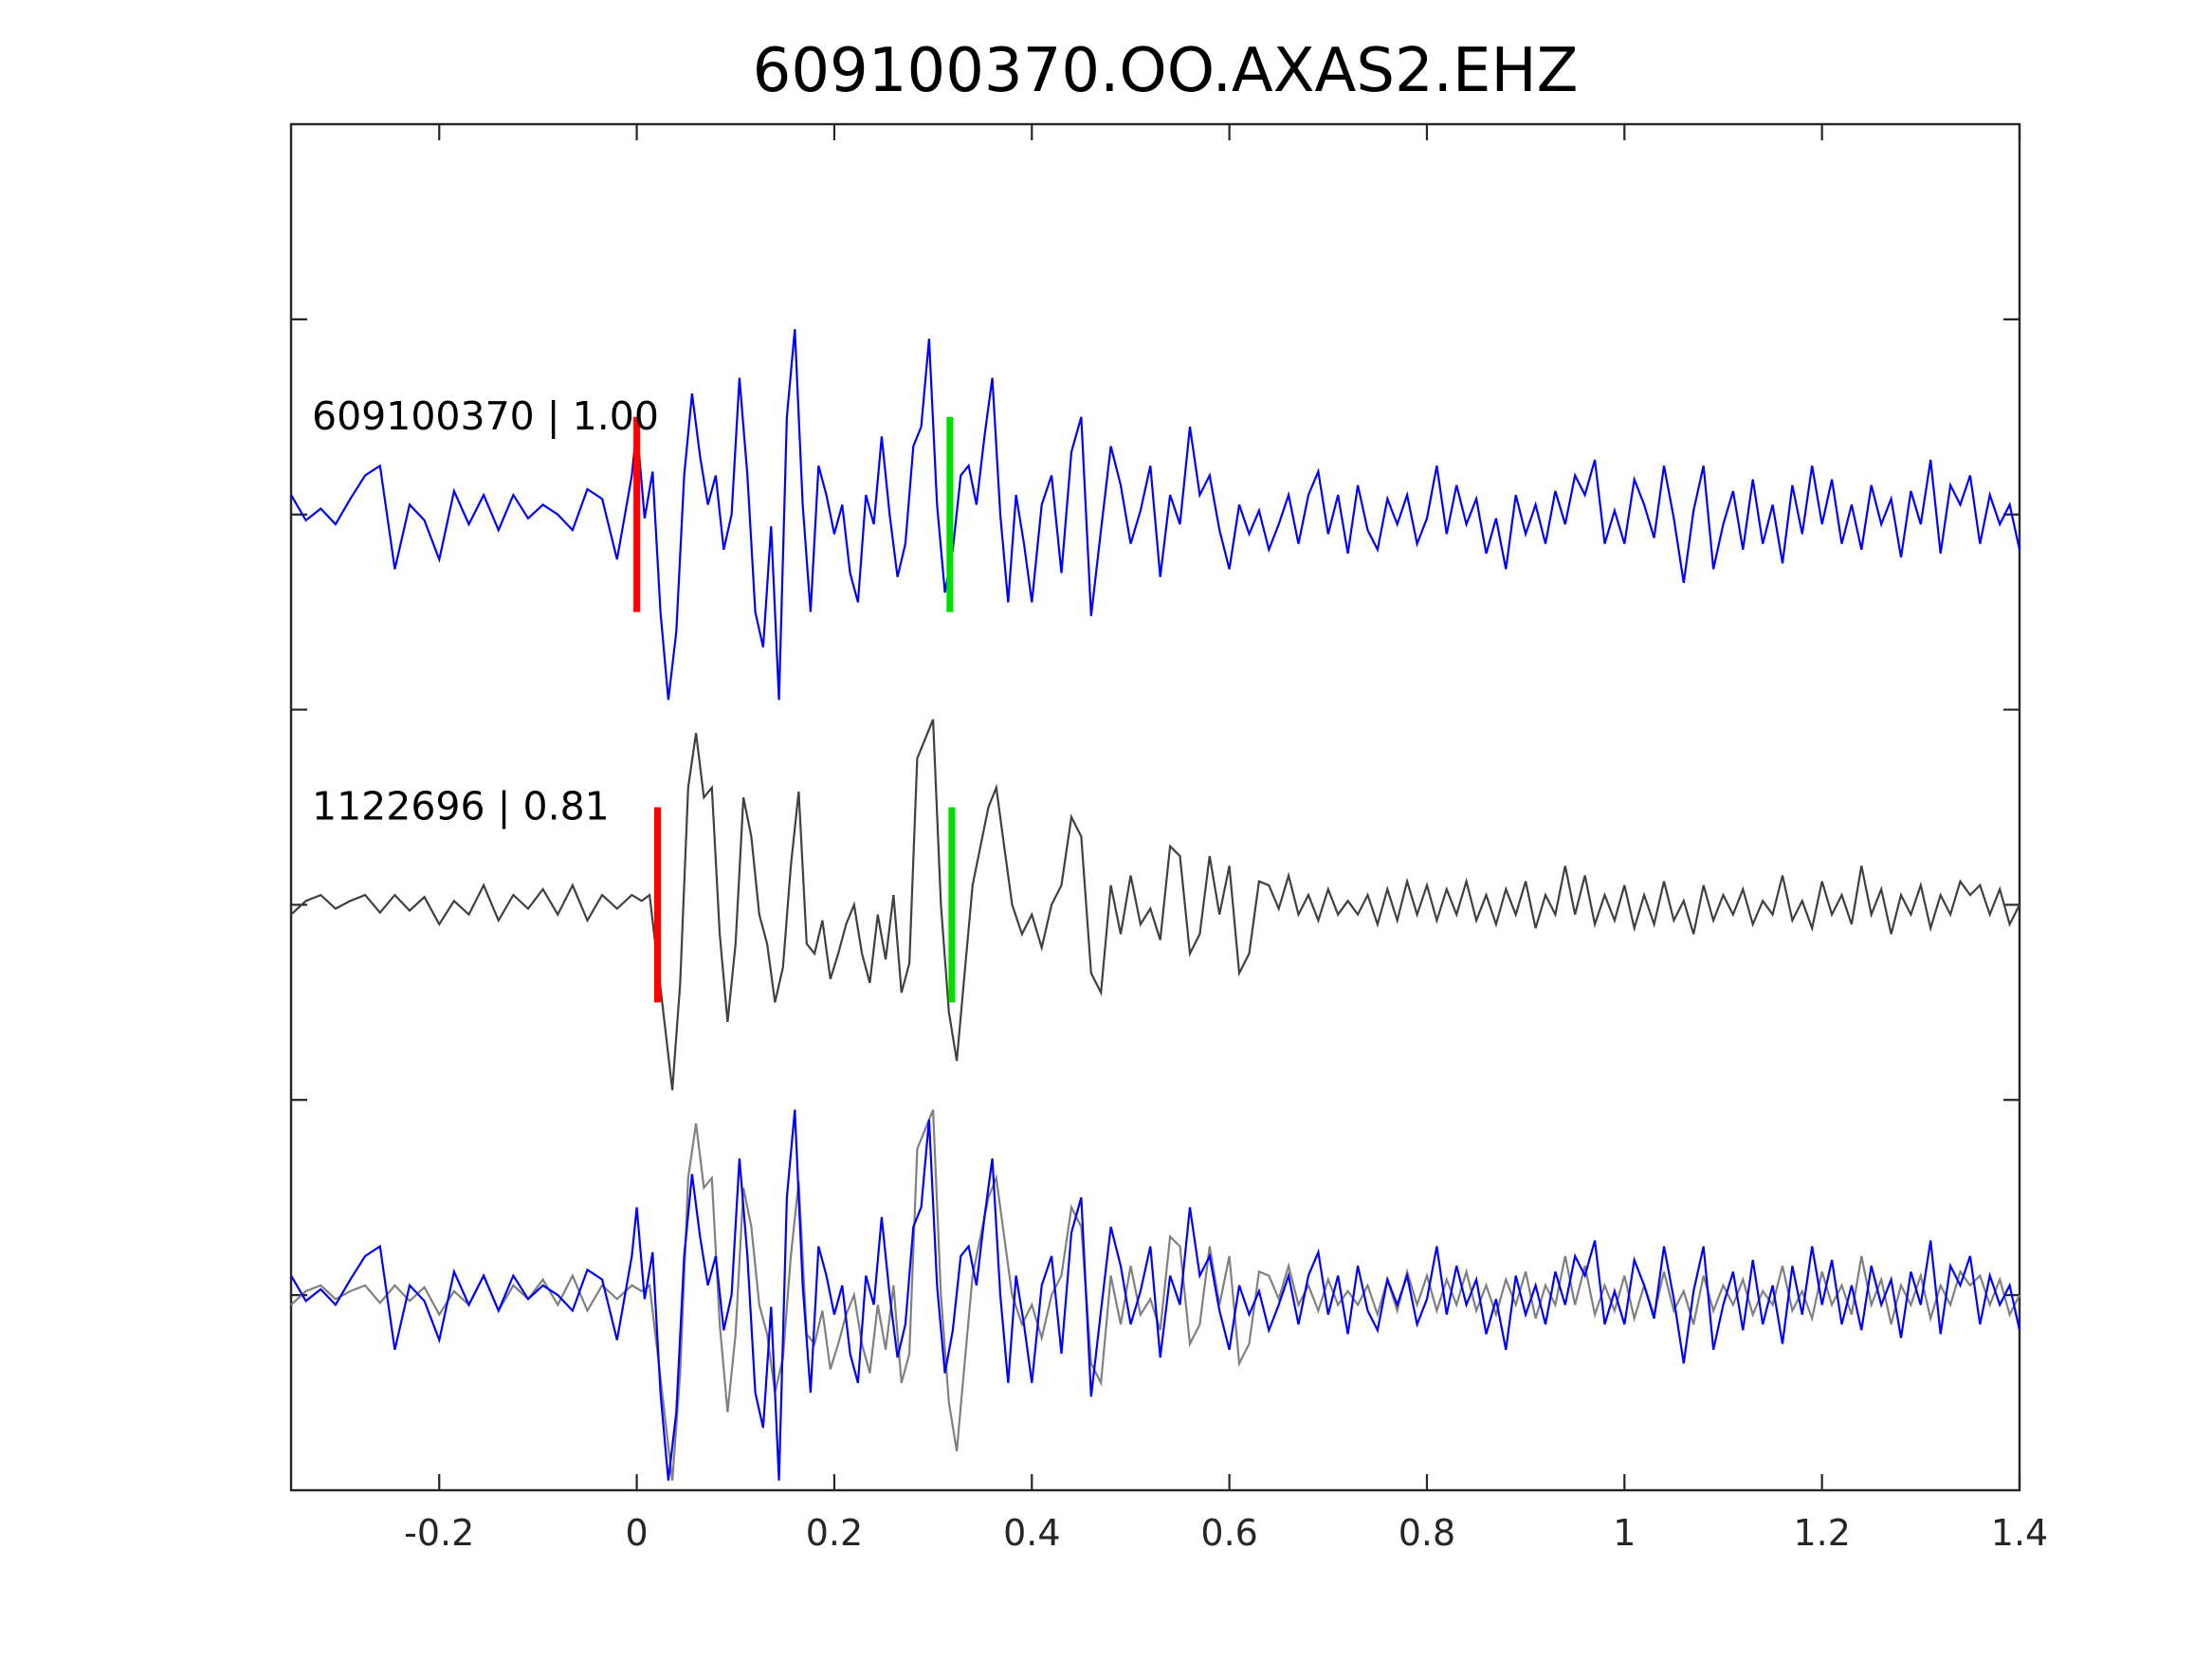 Image resolution: width=2212 pixels, height=1659 pixels. What do you see at coordinates (461, 807) in the screenshot?
I see `trace-label-2: 1122696 | 0.81` at bounding box center [461, 807].